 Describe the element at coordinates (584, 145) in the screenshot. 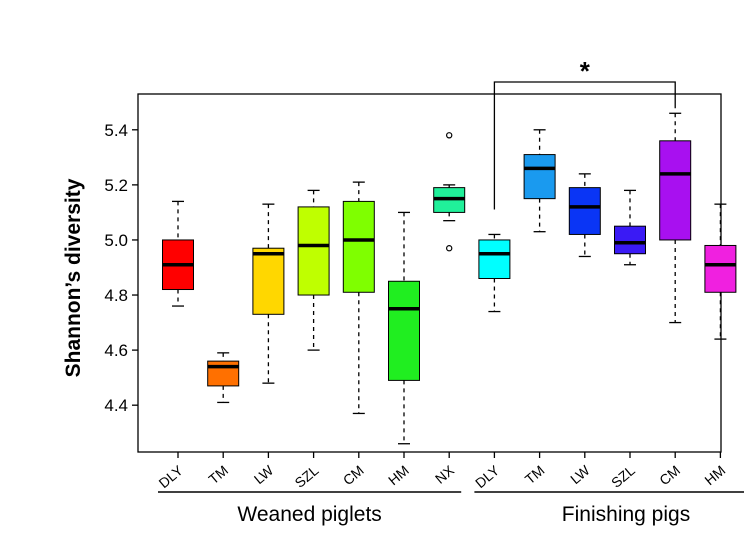

I see `bracket-line` at that location.